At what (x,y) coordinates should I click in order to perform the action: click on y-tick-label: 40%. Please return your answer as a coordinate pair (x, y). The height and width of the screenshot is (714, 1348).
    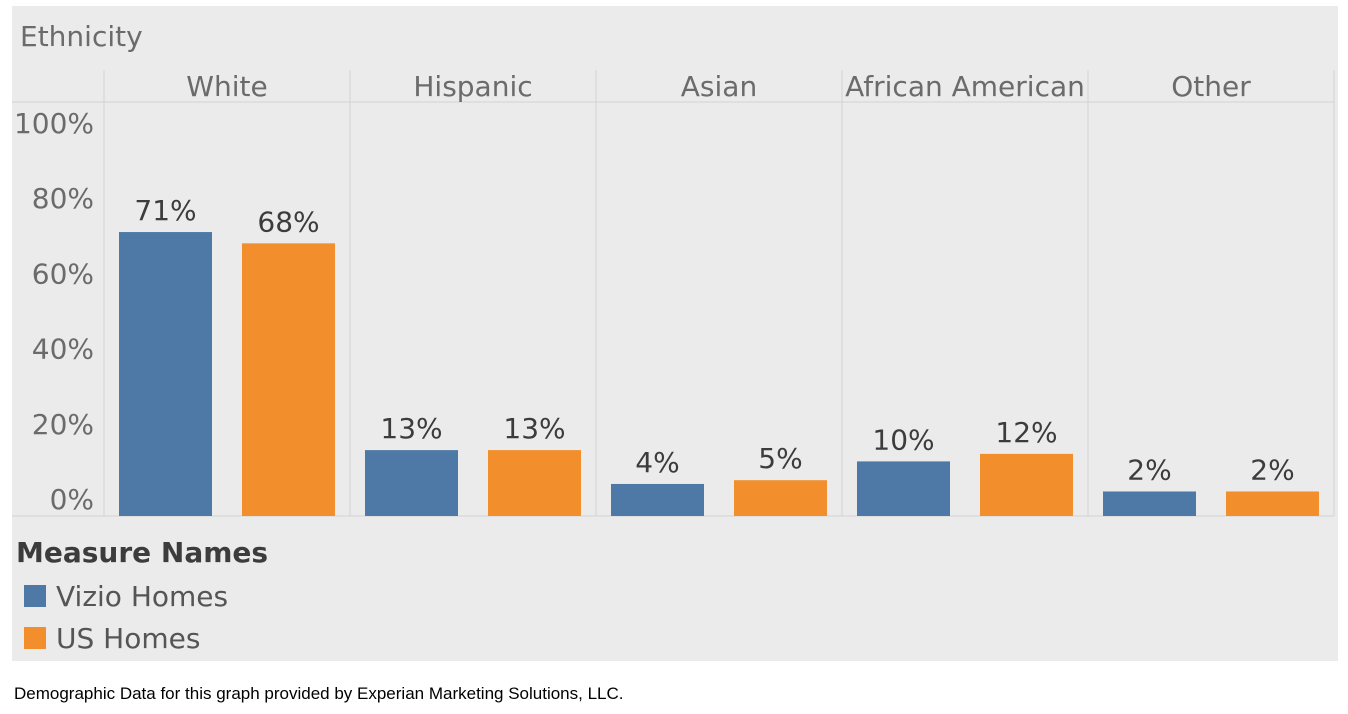
    Looking at the image, I should click on (63, 349).